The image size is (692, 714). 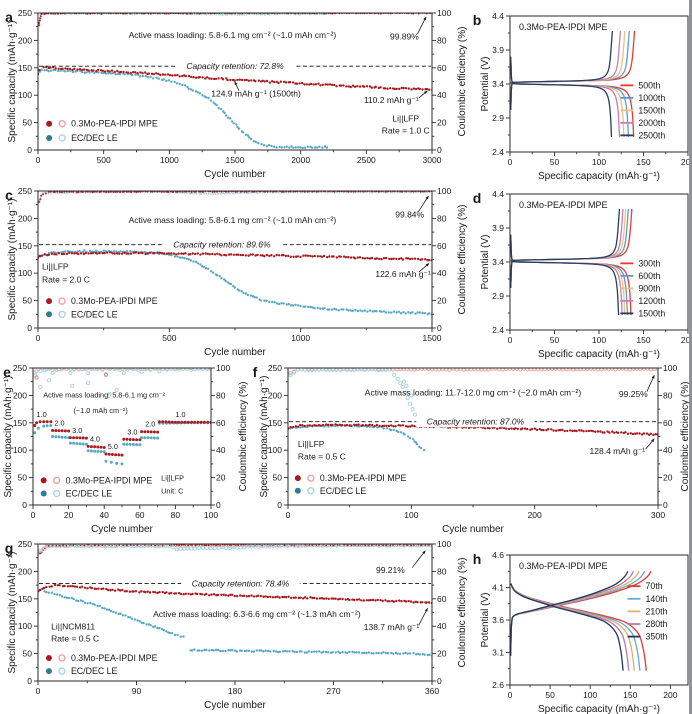 I want to click on y-left-tick-label: 2.4, so click(x=498, y=330).